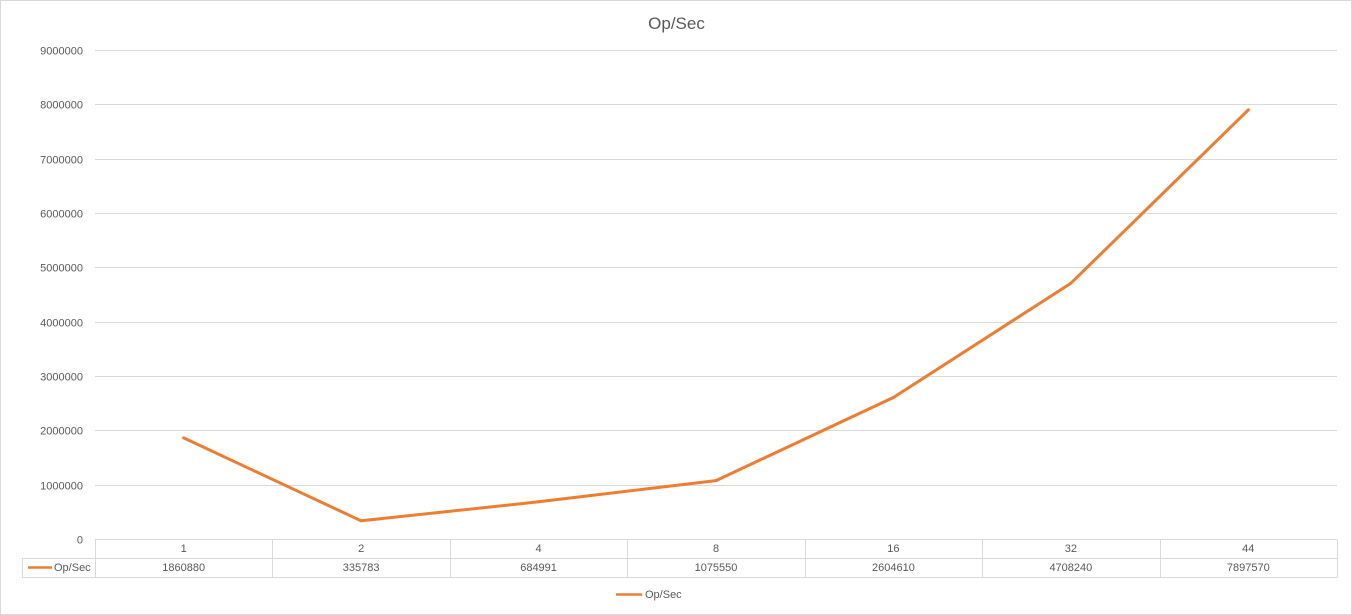 Image resolution: width=1352 pixels, height=615 pixels. What do you see at coordinates (61, 215) in the screenshot?
I see `y-tick-label: 6000000` at bounding box center [61, 215].